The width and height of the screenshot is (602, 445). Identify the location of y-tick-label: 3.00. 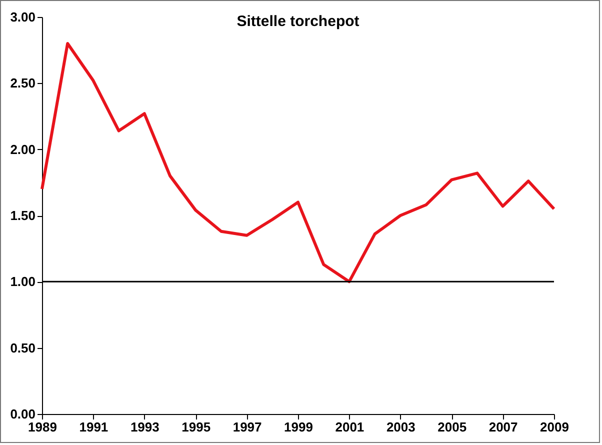
(23, 17).